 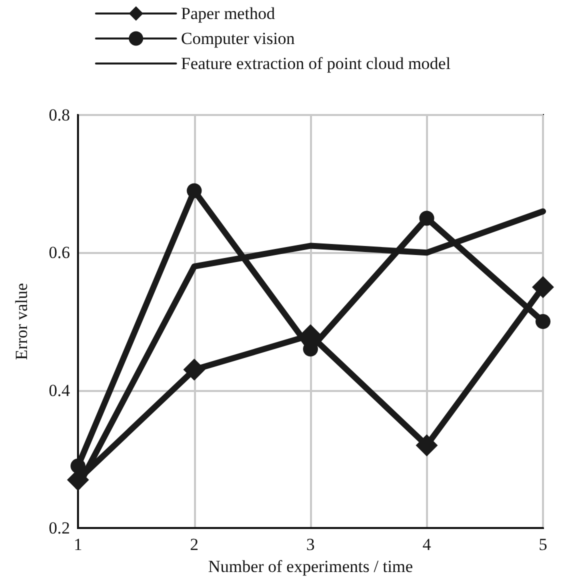 What do you see at coordinates (543, 544) in the screenshot?
I see `x-tick-label: 5` at bounding box center [543, 544].